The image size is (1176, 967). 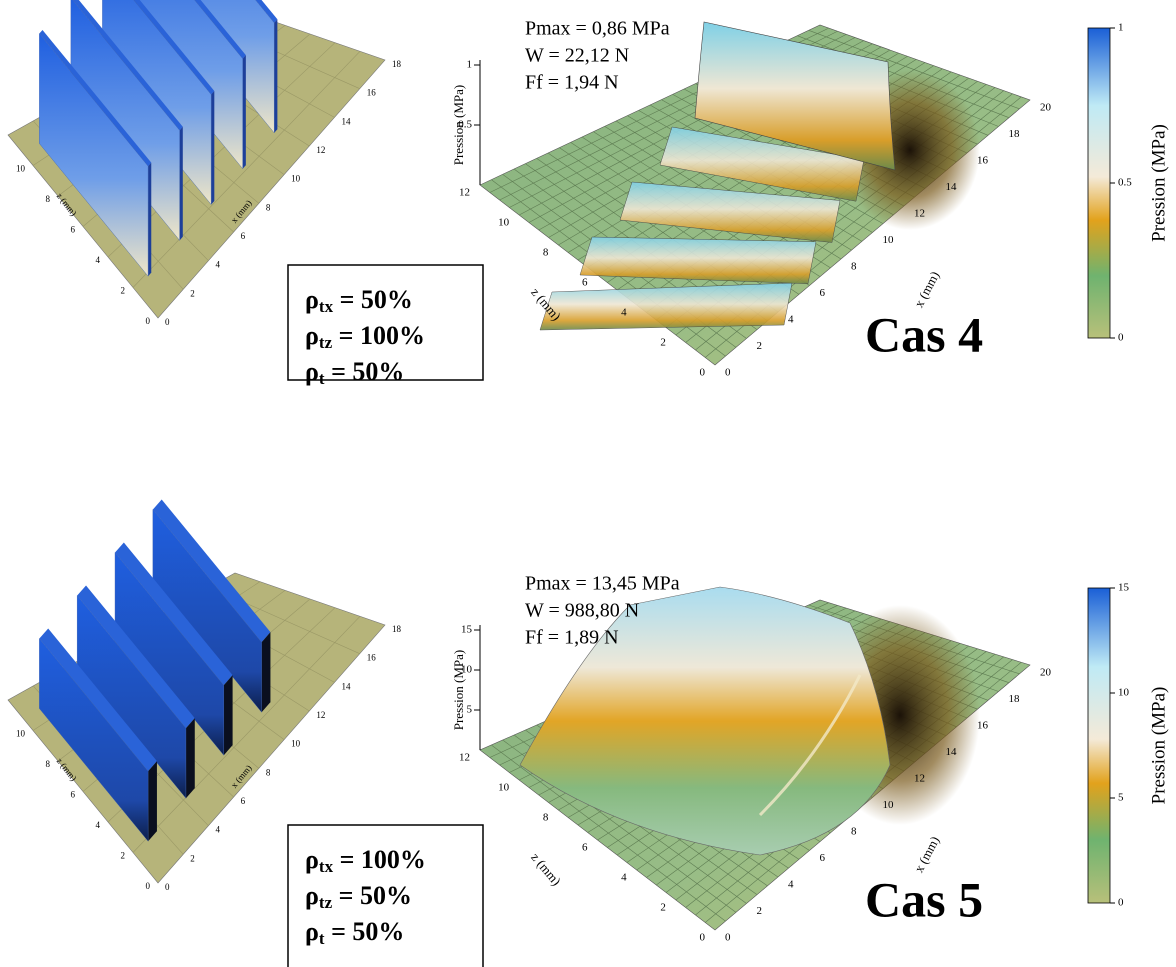 What do you see at coordinates (1046, 673) in the screenshot?
I see `x-tick-label: 20` at bounding box center [1046, 673].